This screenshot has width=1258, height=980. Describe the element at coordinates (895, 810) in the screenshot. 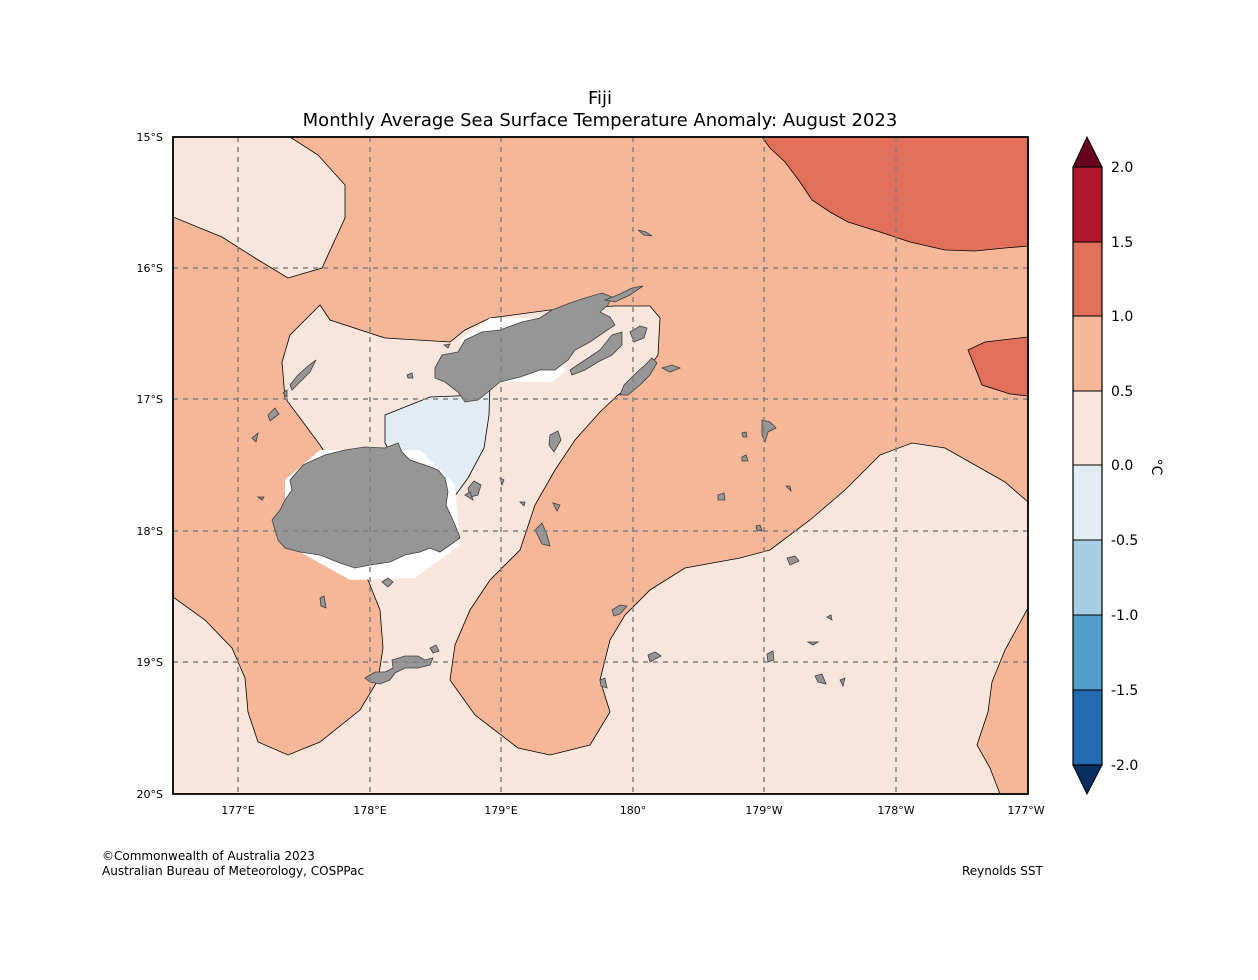

I see `lon-label: 178°W` at that location.